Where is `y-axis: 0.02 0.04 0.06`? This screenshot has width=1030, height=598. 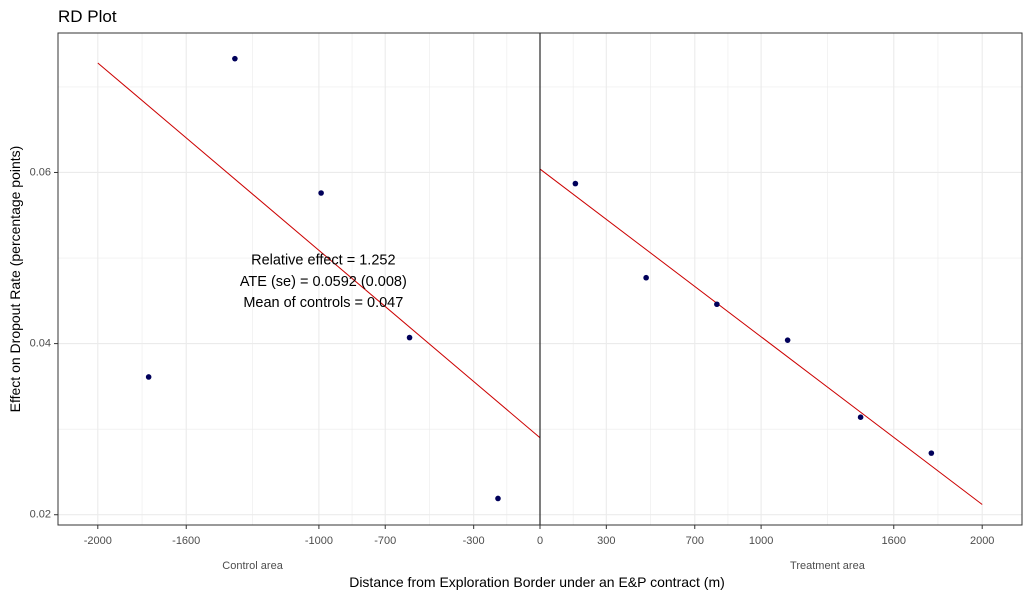 y-axis: 0.02 0.04 0.06 is located at coordinates (44, 343).